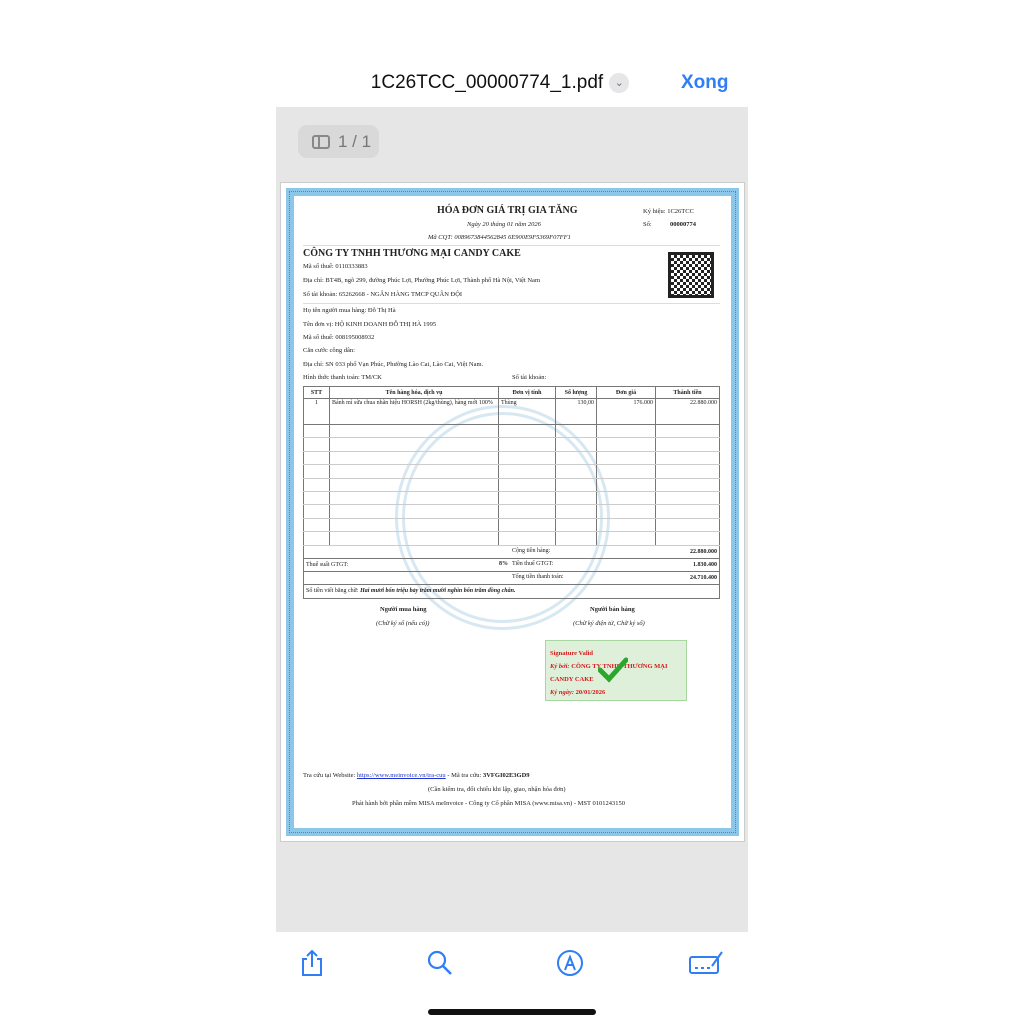 The width and height of the screenshot is (1024, 1024). What do you see at coordinates (538, 576) in the screenshot?
I see `total-label: Tổng tiền thanh toán:` at bounding box center [538, 576].